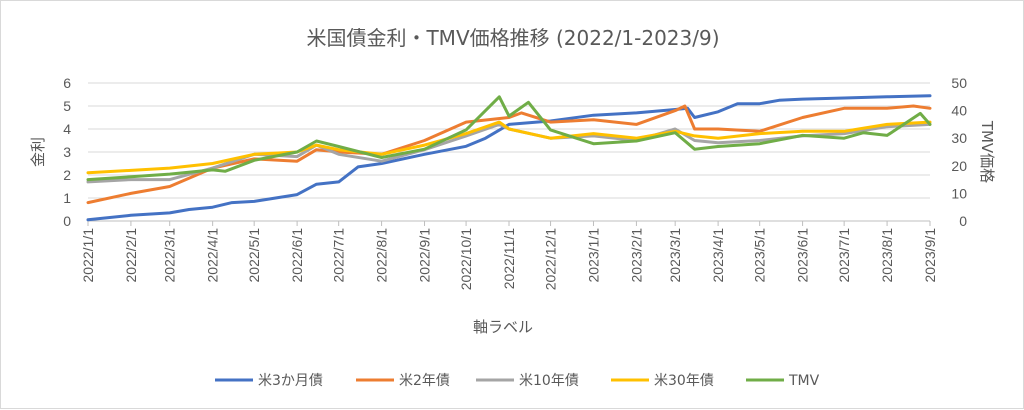 The width and height of the screenshot is (1024, 410). Describe the element at coordinates (213, 255) in the screenshot. I see `x-tick-label: 2022/4/1` at that location.